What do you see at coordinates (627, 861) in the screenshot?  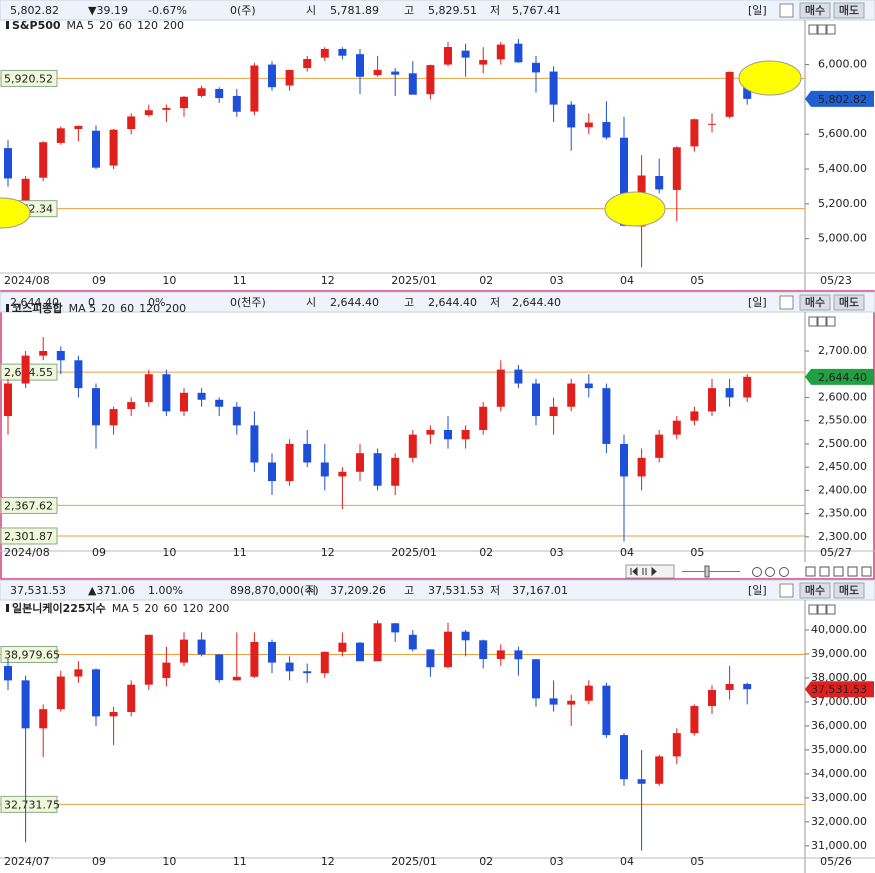 I see `x-tick-label: 04` at bounding box center [627, 861].